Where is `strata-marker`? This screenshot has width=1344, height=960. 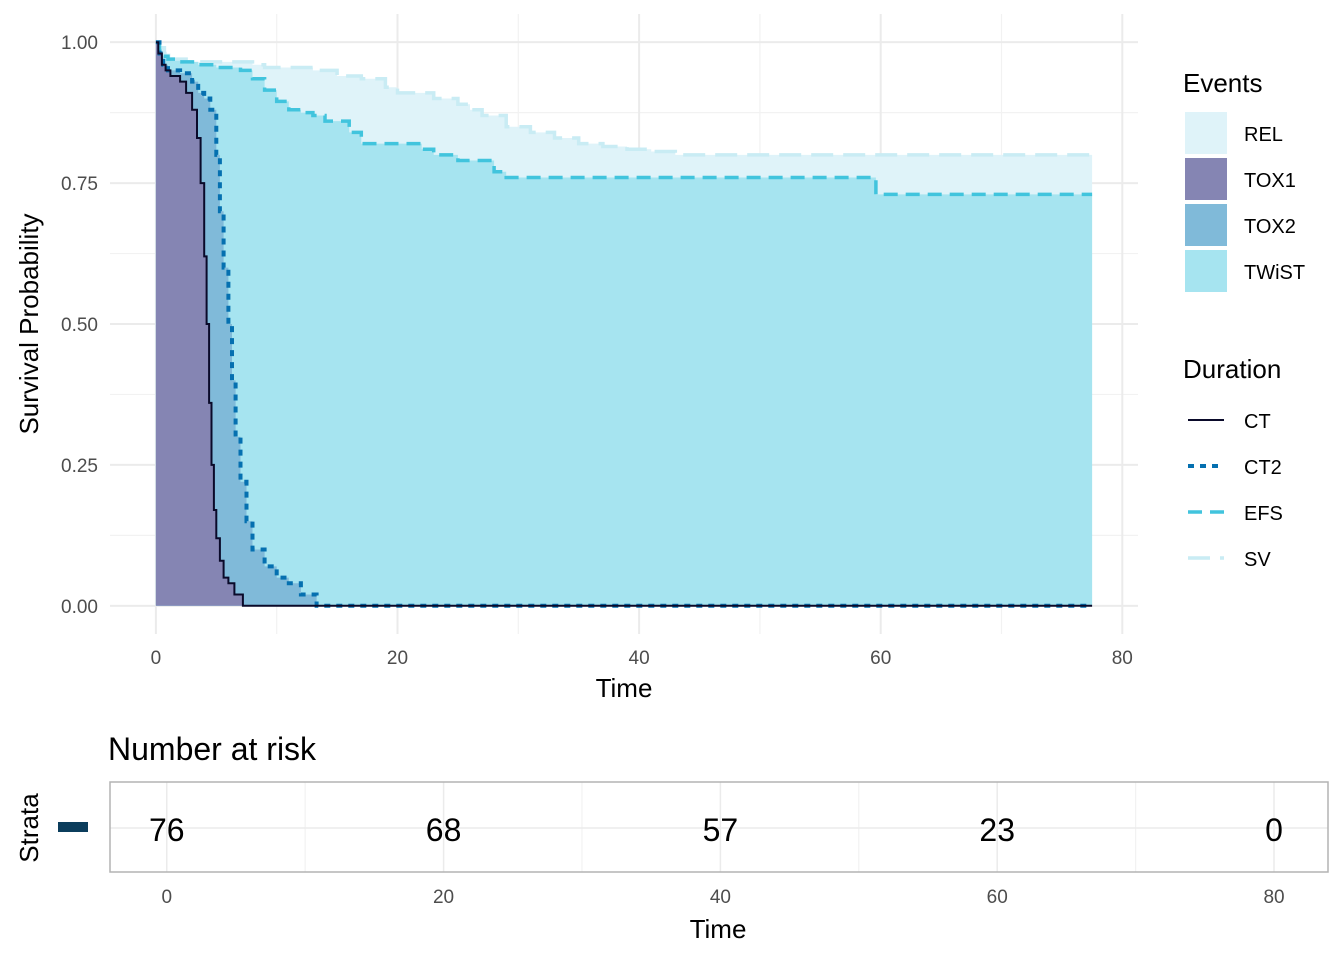 strata-marker is located at coordinates (73, 827).